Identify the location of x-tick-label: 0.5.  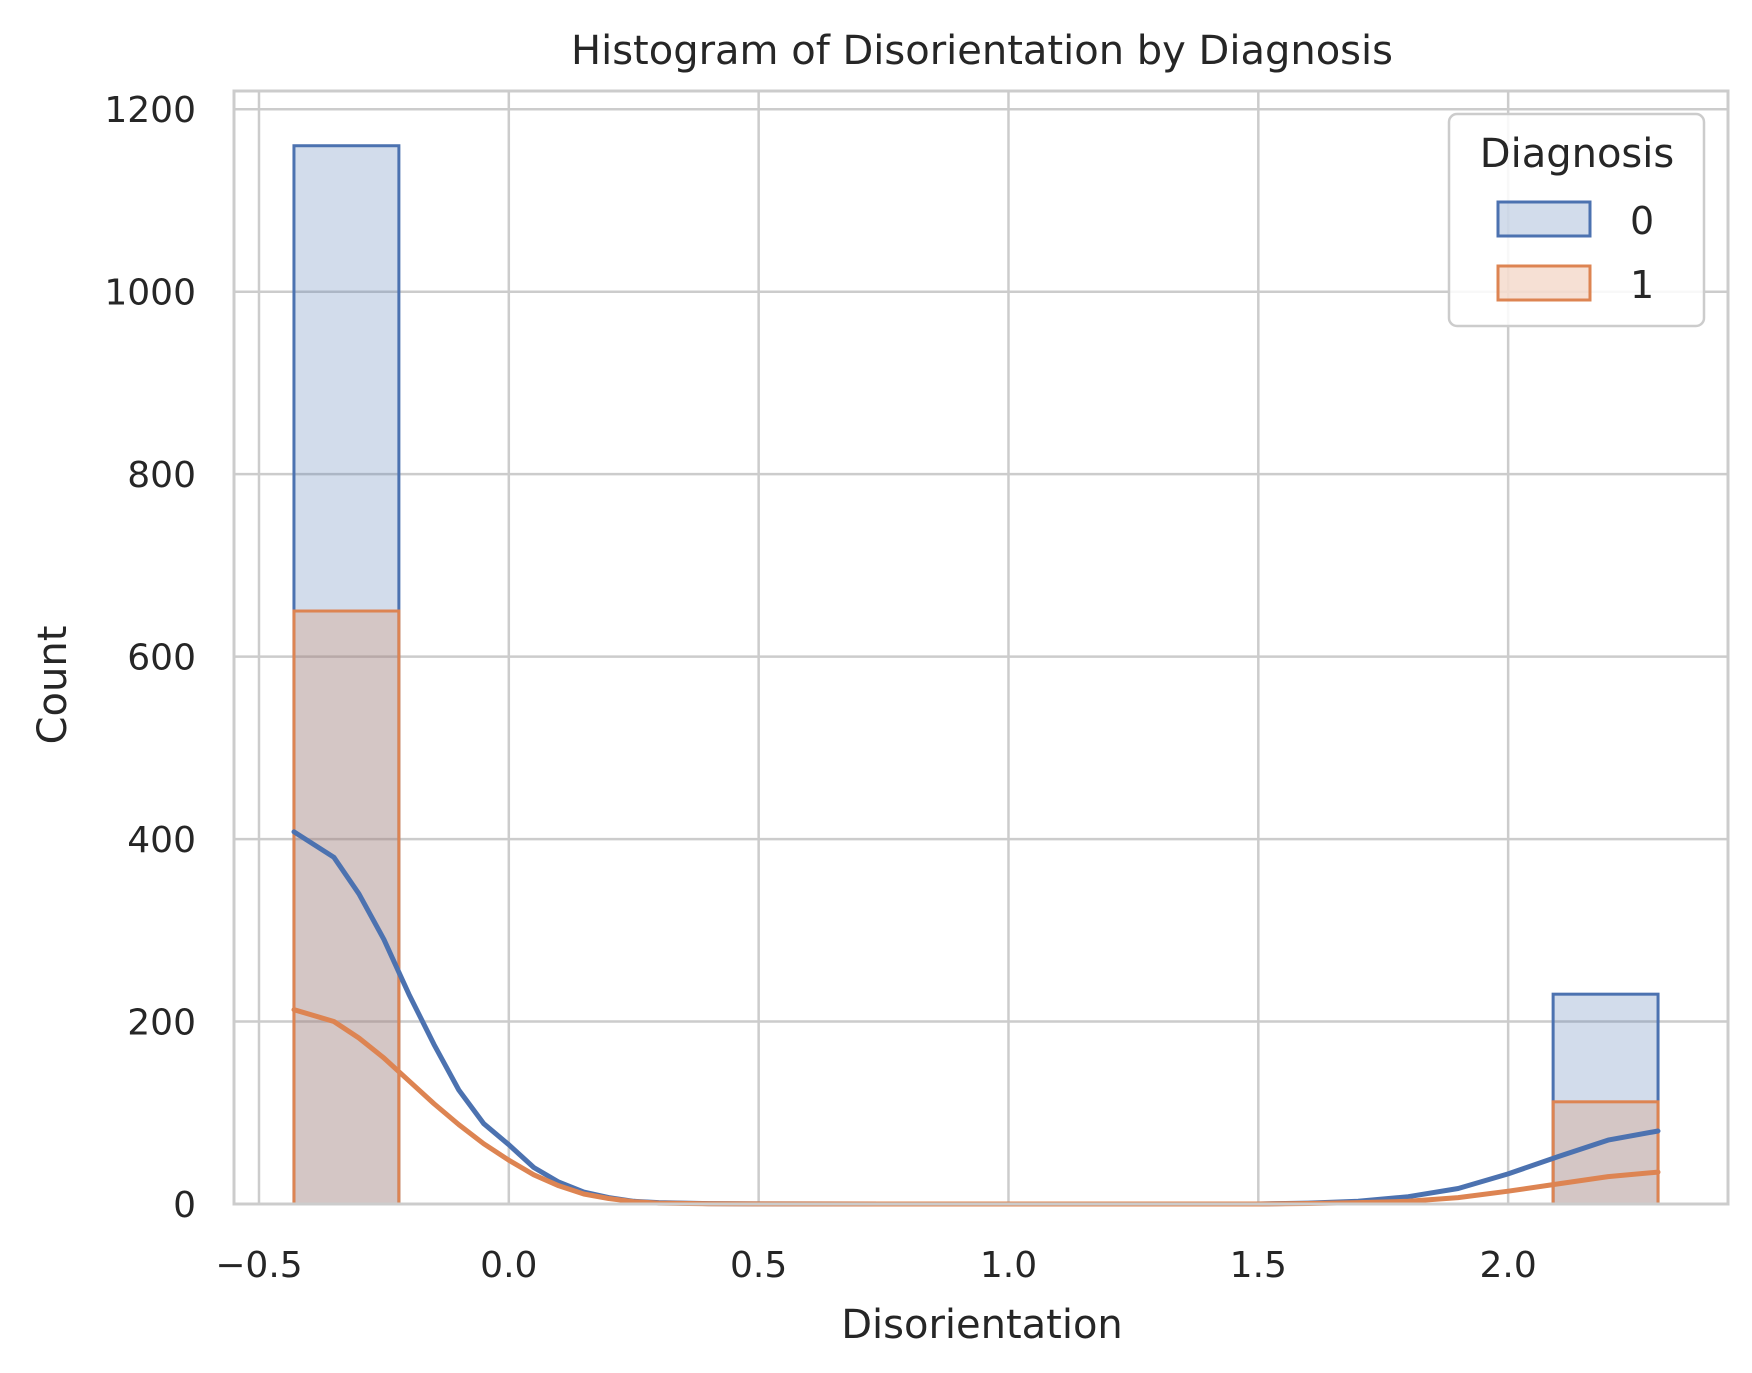
(758, 1265).